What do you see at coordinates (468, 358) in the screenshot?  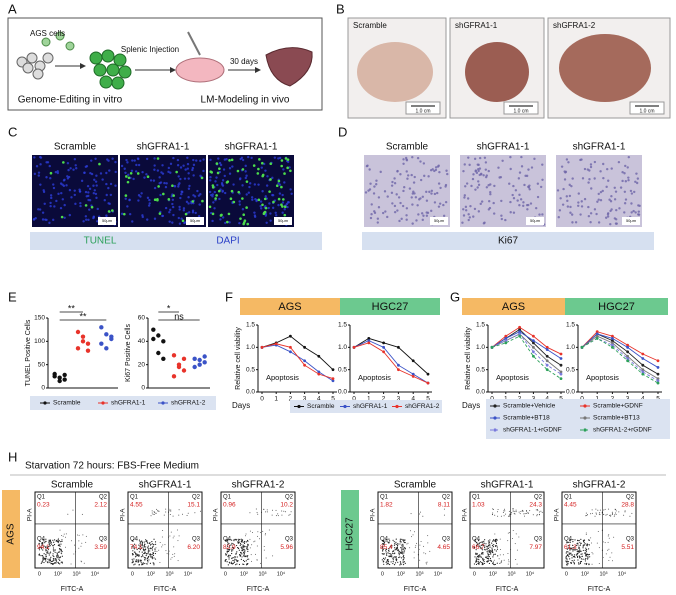 I see `y-axis-label: Relative cell viability` at bounding box center [468, 358].